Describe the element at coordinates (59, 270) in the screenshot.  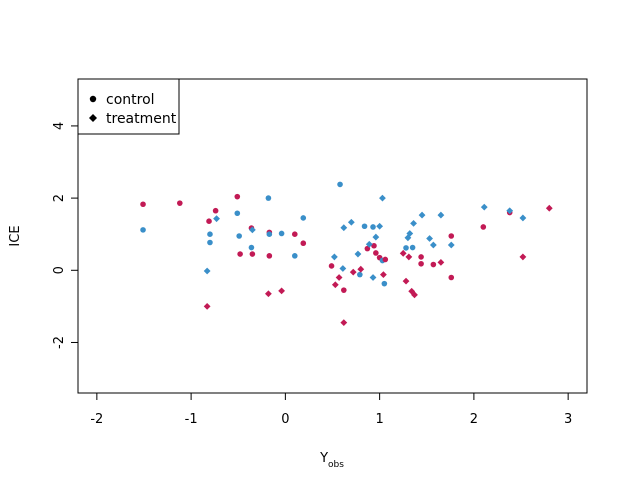
I see `y-tick-label: 0` at that location.